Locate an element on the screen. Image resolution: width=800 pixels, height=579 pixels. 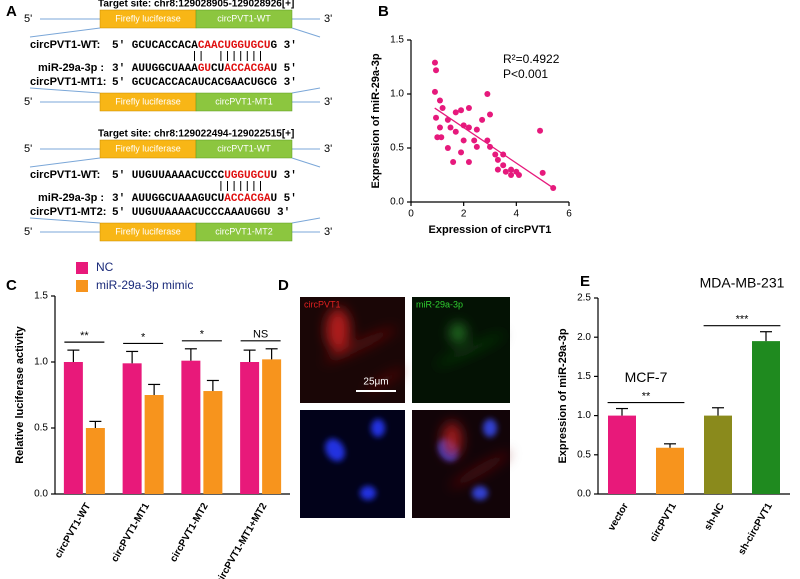
x-tick-label: circPVT1-WT is located at coordinates (73, 530).